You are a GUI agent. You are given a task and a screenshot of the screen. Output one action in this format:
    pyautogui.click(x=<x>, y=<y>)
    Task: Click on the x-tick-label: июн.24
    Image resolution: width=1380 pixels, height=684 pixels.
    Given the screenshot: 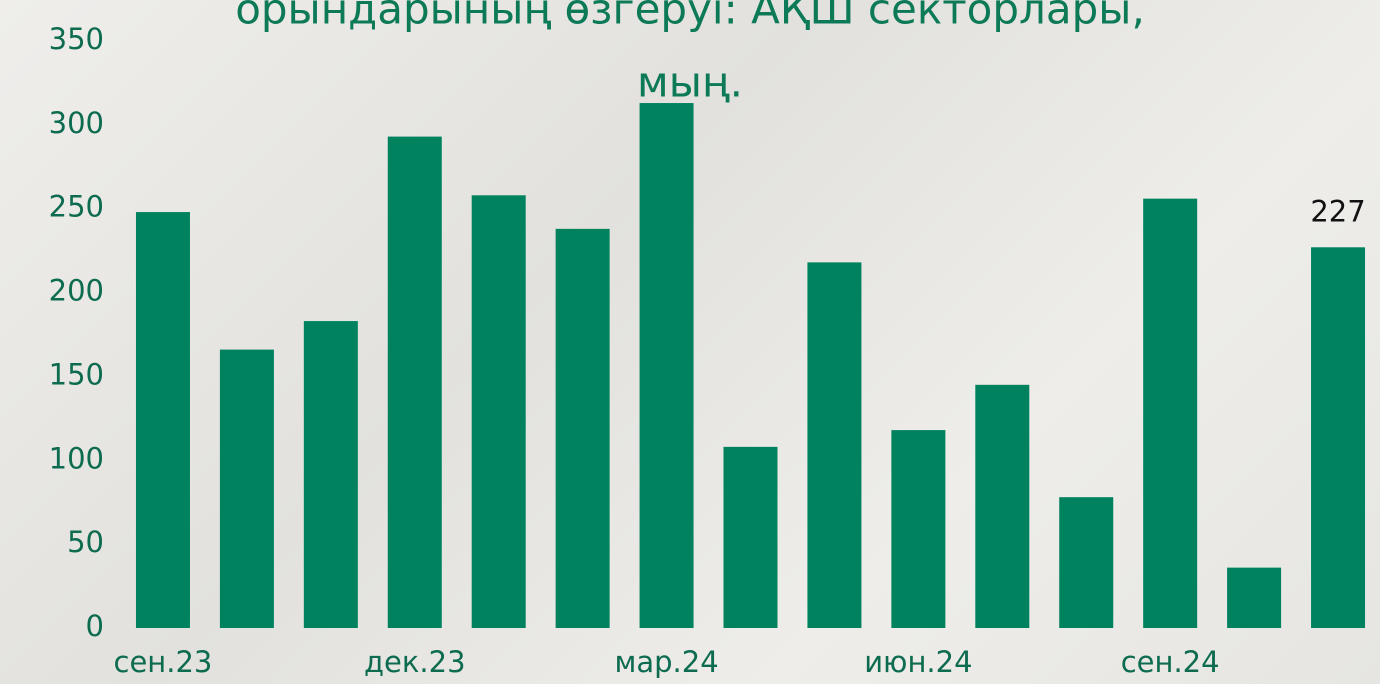 What is the action you would take?
    pyautogui.click(x=918, y=662)
    